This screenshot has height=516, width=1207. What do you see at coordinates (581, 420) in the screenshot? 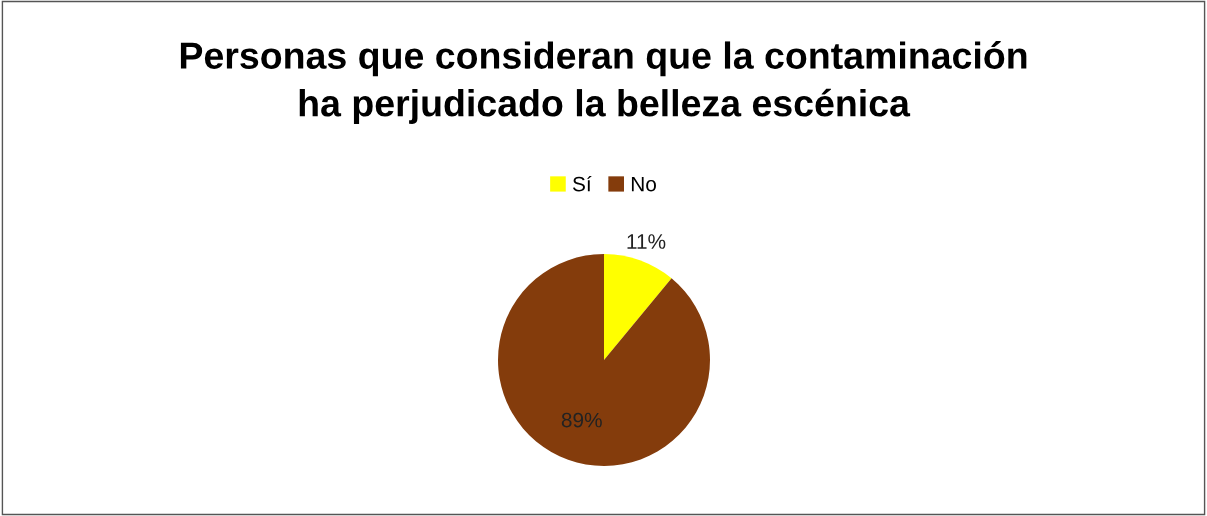
I see `data-label: 89%` at bounding box center [581, 420].